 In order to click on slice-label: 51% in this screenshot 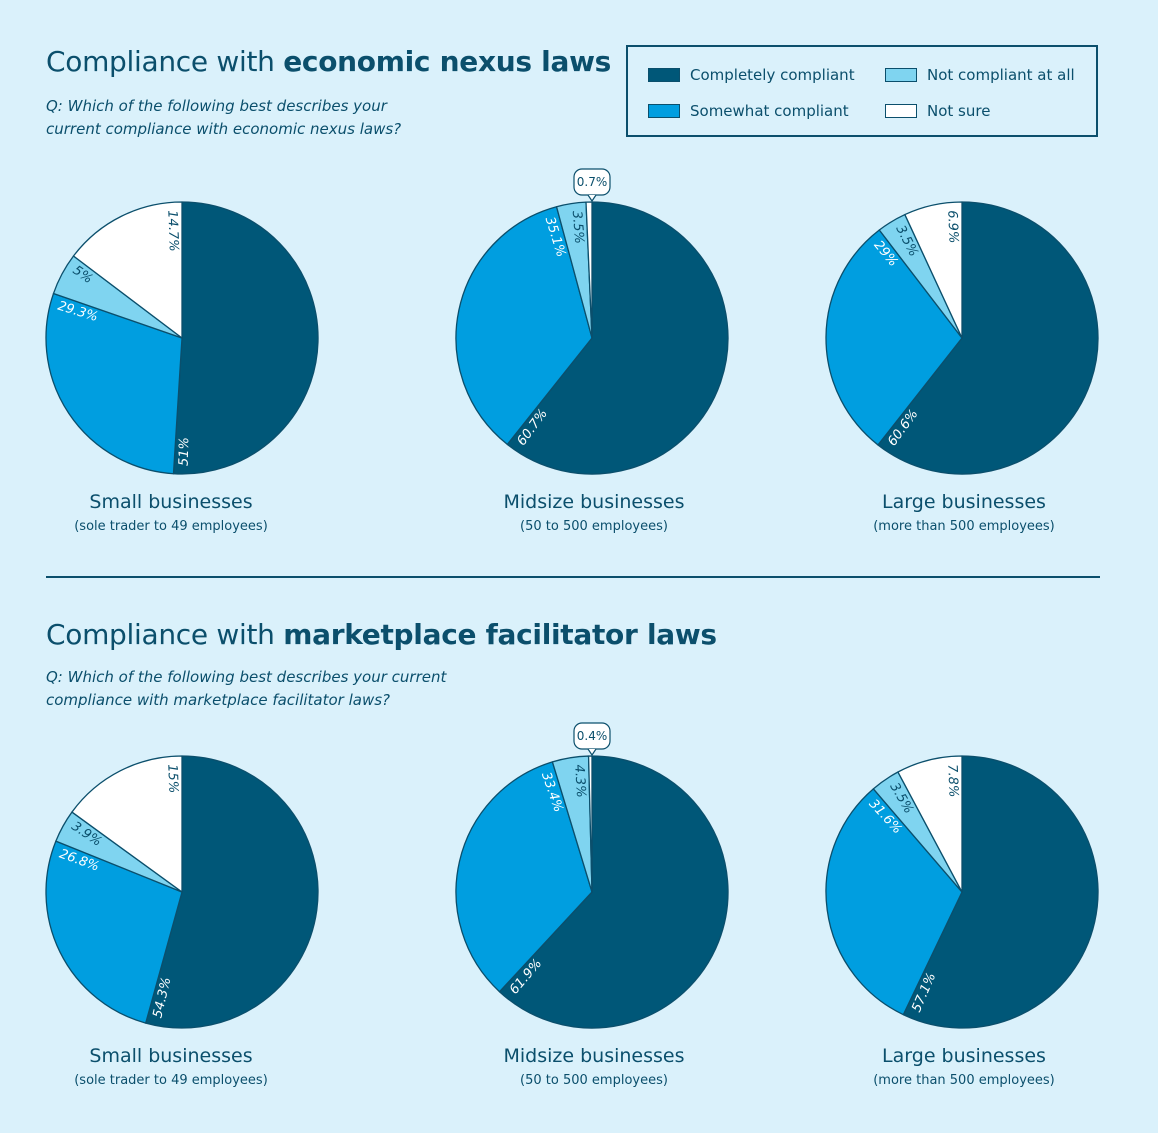, I will do `click(185, 451)`.